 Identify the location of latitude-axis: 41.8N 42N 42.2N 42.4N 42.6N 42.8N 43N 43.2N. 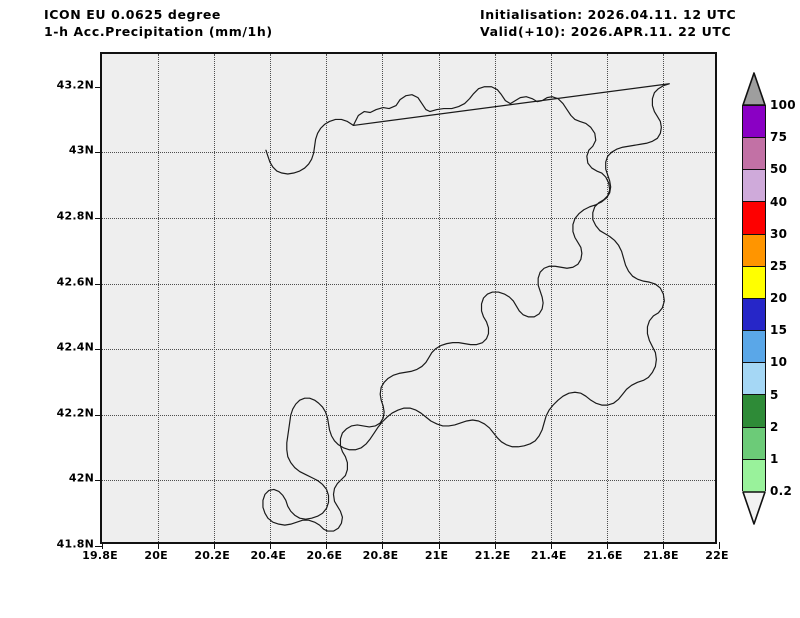
(65, 301).